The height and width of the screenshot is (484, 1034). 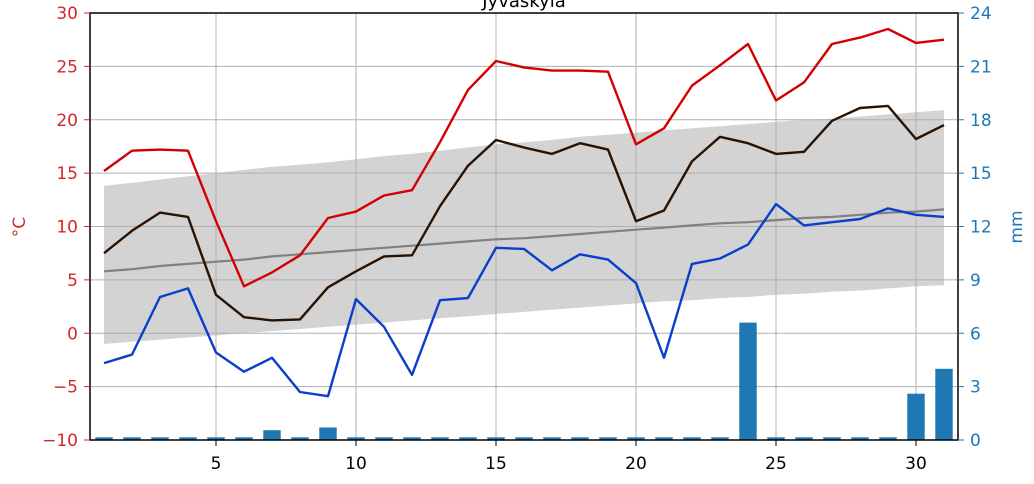 I want to click on y-tick-label-0: 0, so click(x=72, y=334).